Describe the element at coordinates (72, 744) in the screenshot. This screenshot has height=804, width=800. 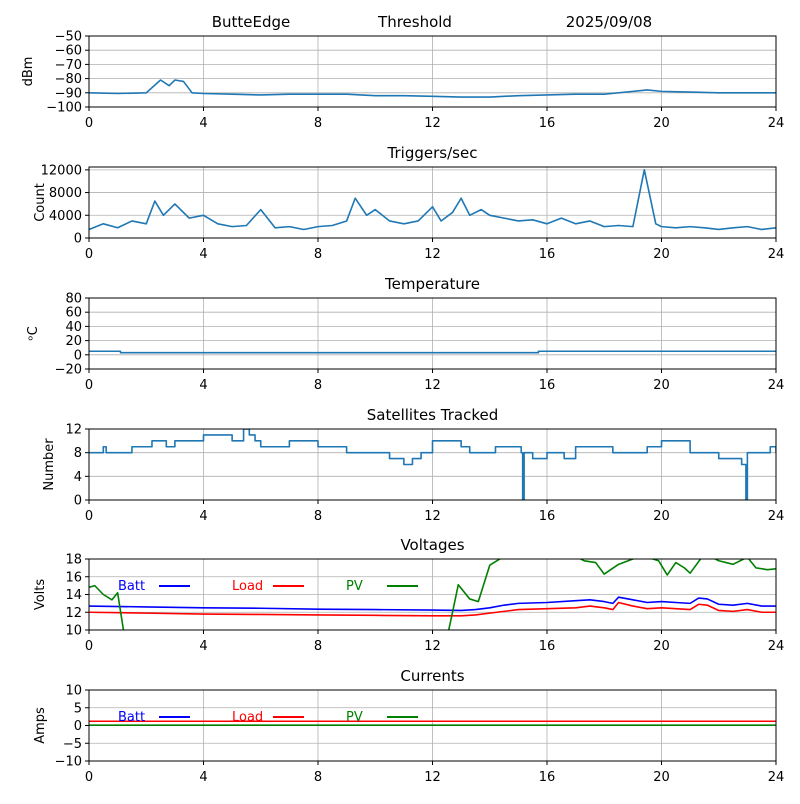
I see `y-tick-label: −5` at that location.